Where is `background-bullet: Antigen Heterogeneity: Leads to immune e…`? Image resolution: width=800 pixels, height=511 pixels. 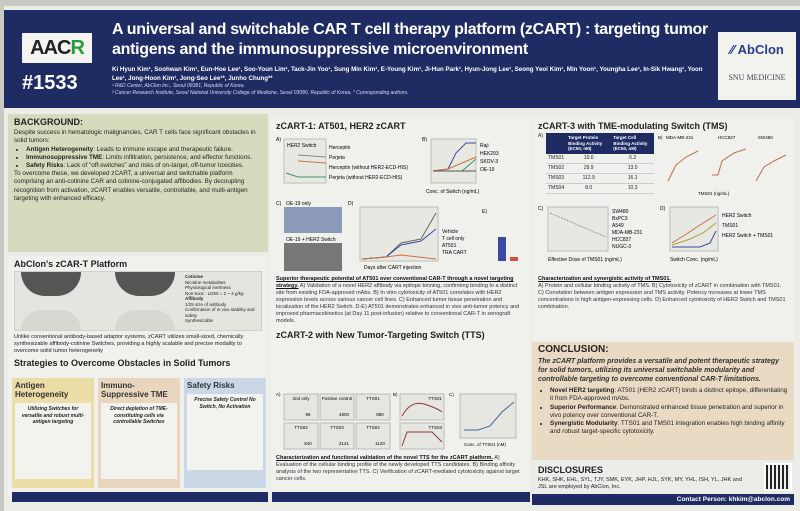
background-bullet: Antigen Heterogeneity: Leads to immune e… is located at coordinates (144, 150).